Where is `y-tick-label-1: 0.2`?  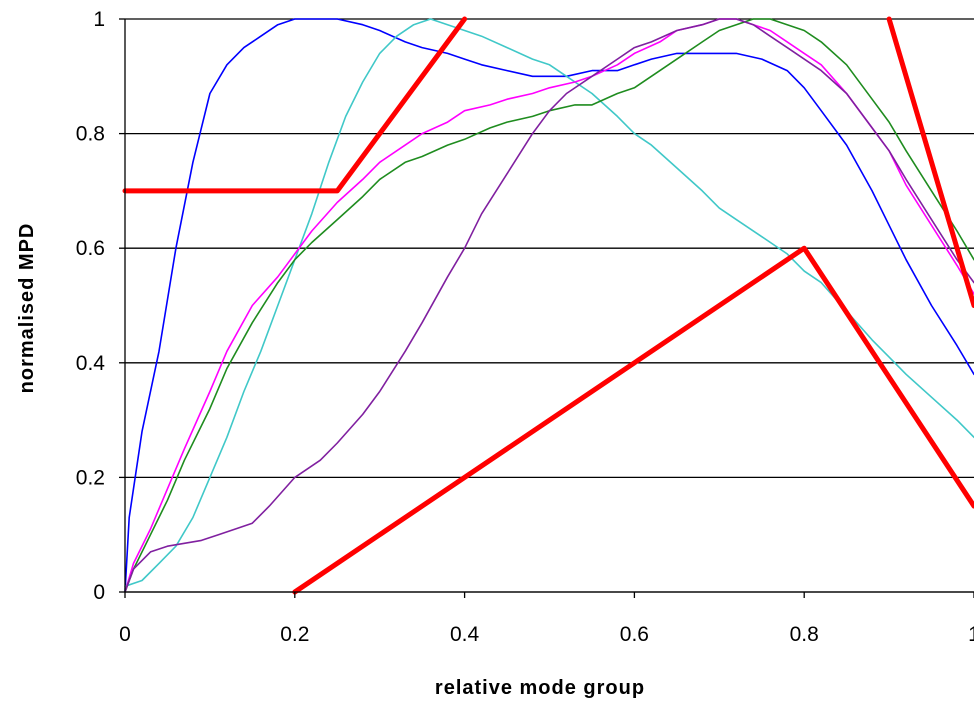 y-tick-label-1: 0.2 is located at coordinates (90, 477).